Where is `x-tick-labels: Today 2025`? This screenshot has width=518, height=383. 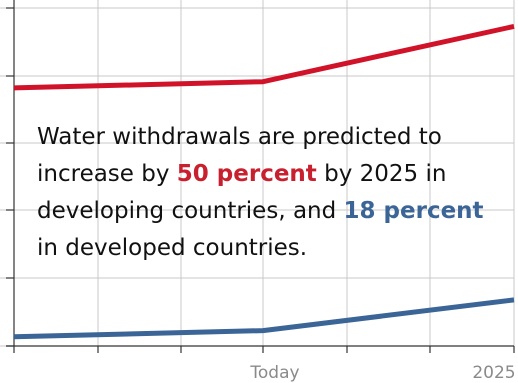 x-tick-labels: Today 2025 is located at coordinates (382, 373).